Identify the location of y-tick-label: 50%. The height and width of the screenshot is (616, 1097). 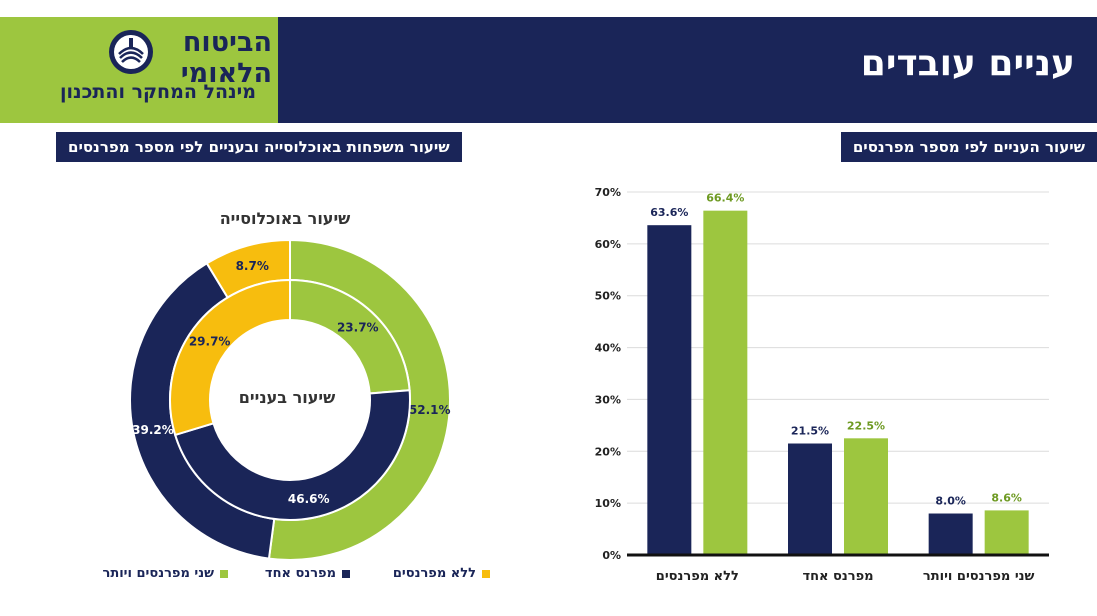
(608, 296).